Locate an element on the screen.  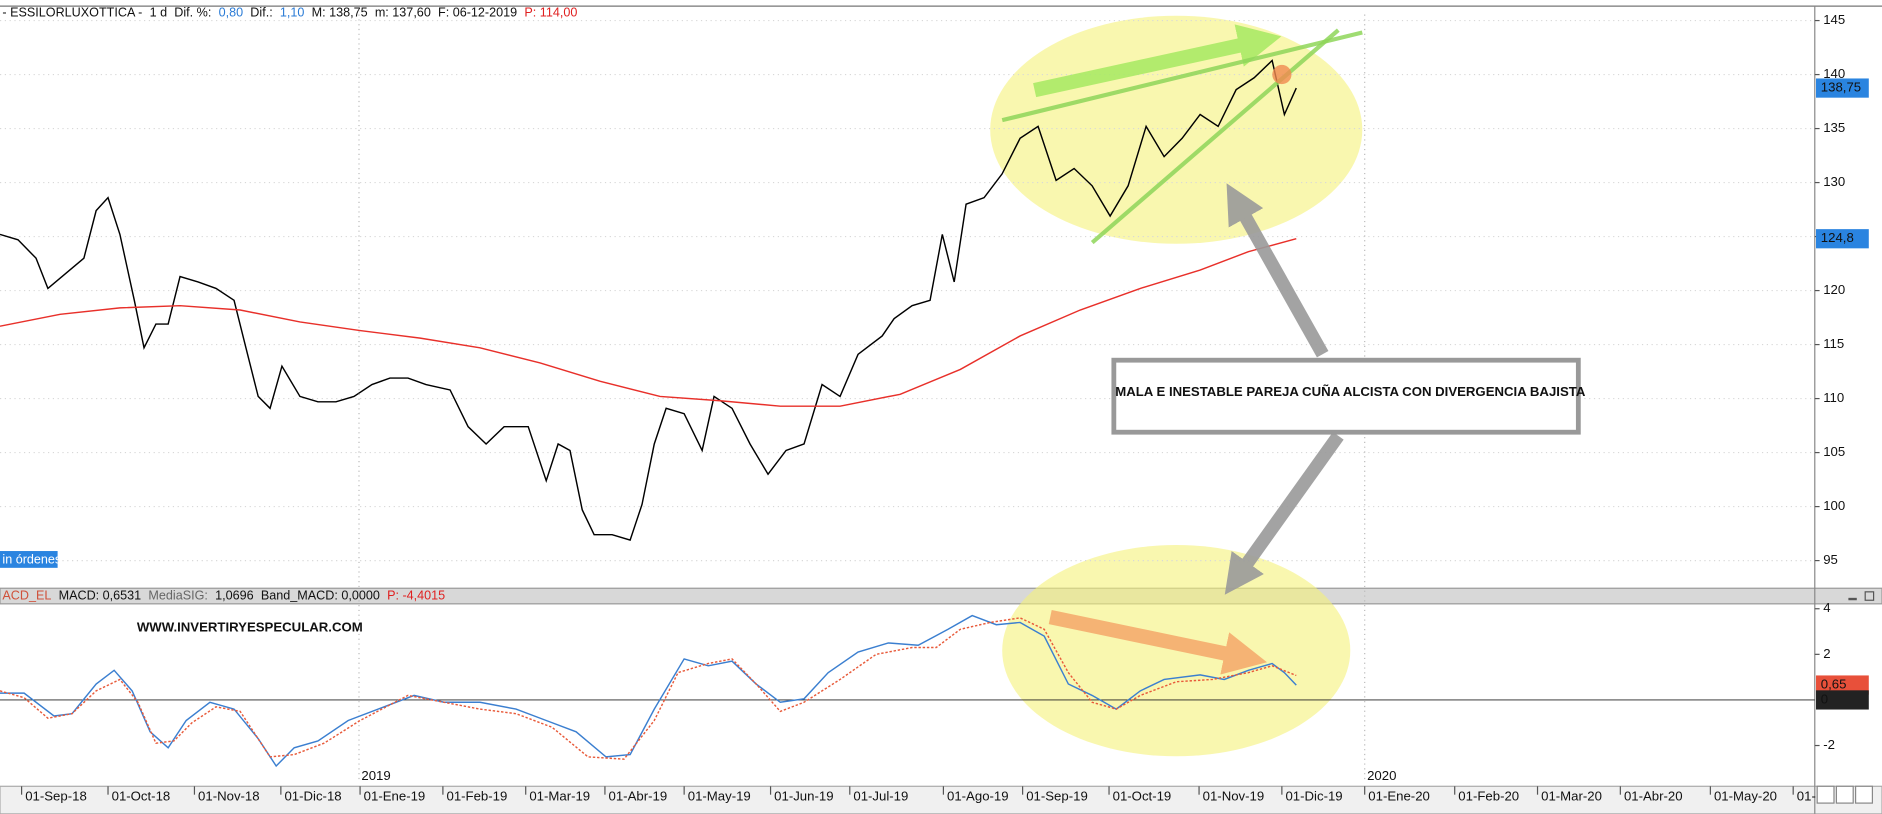
x-tick-label: 01-Abr-20 is located at coordinates (1653, 796).